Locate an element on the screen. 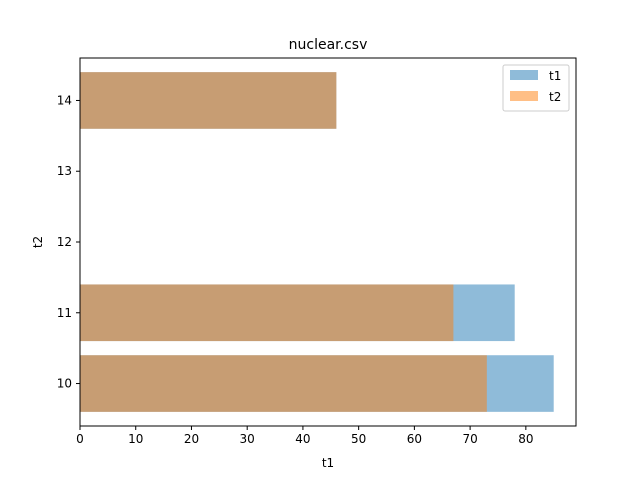  legend-swatch-t2 is located at coordinates (524, 96).